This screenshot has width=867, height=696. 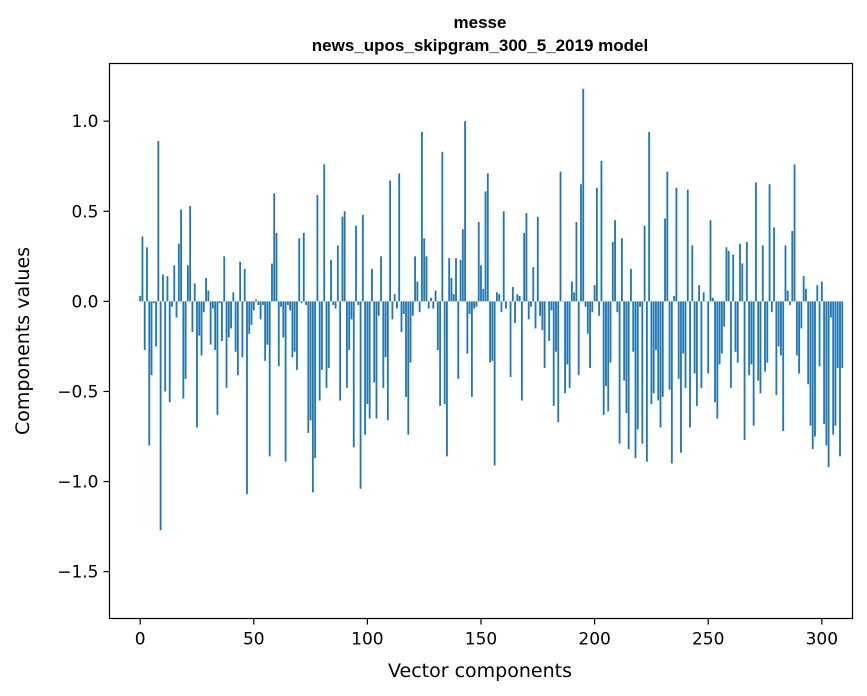 I want to click on y-tick-label: 0.5, so click(x=84, y=212).